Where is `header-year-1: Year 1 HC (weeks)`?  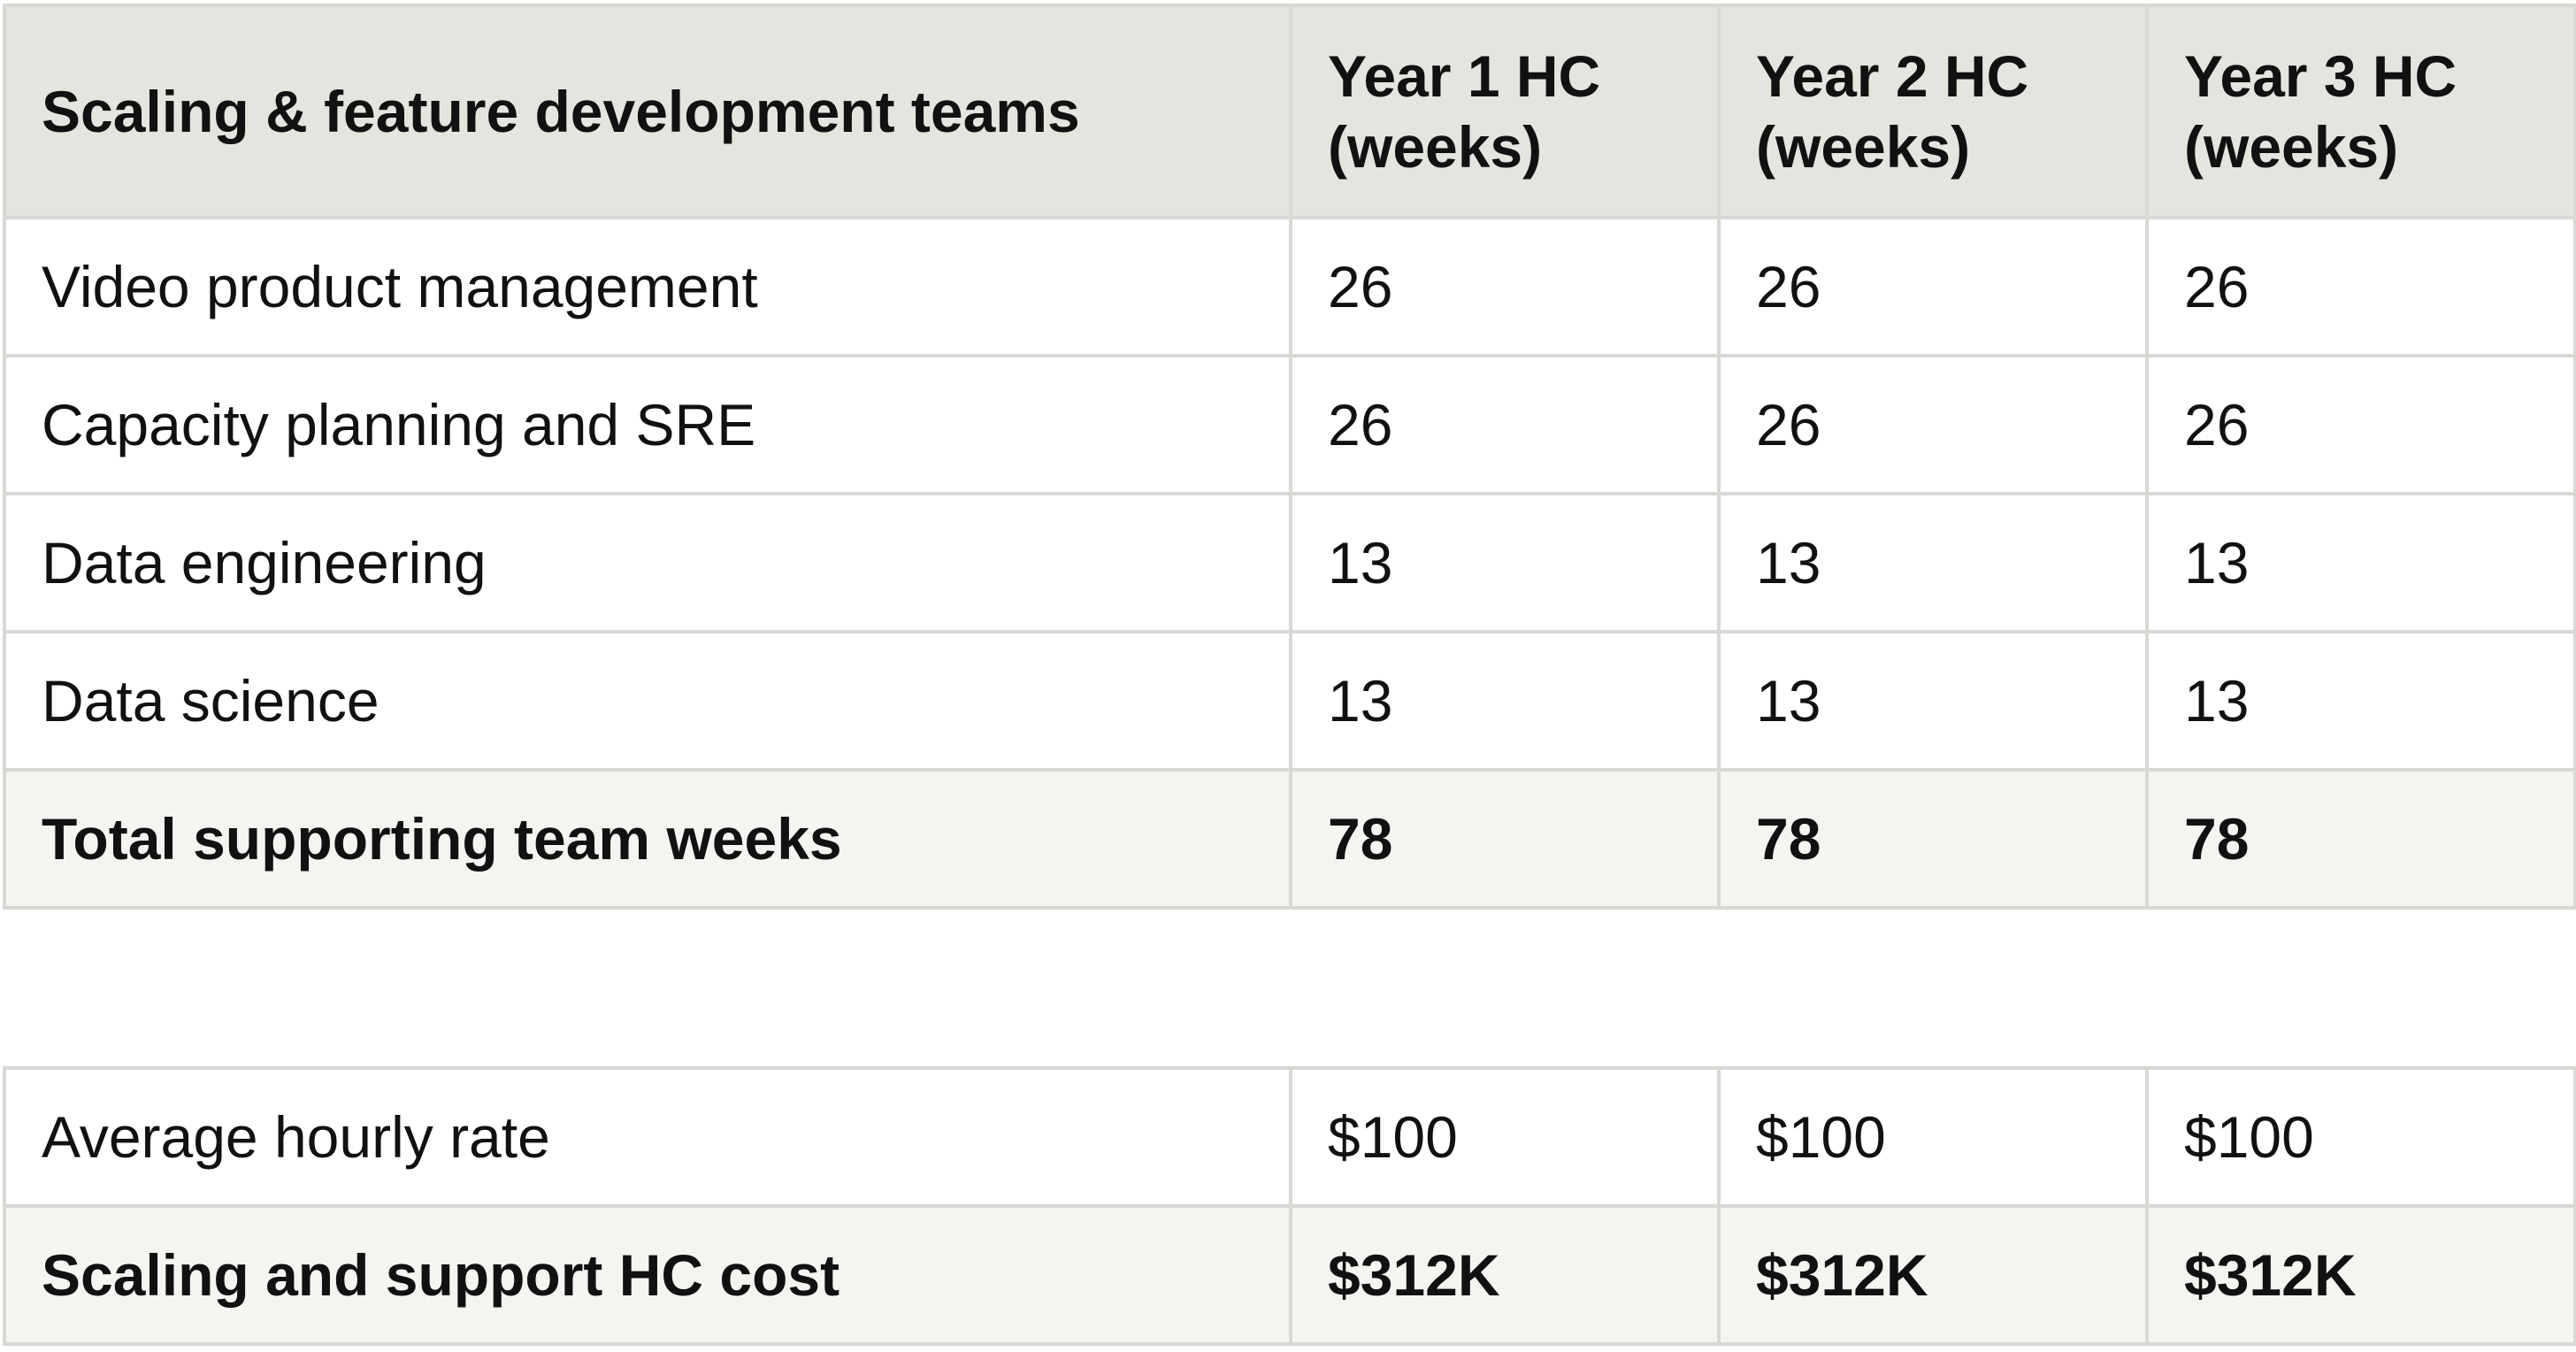 header-year-1: Year 1 HC (weeks) is located at coordinates (1505, 111).